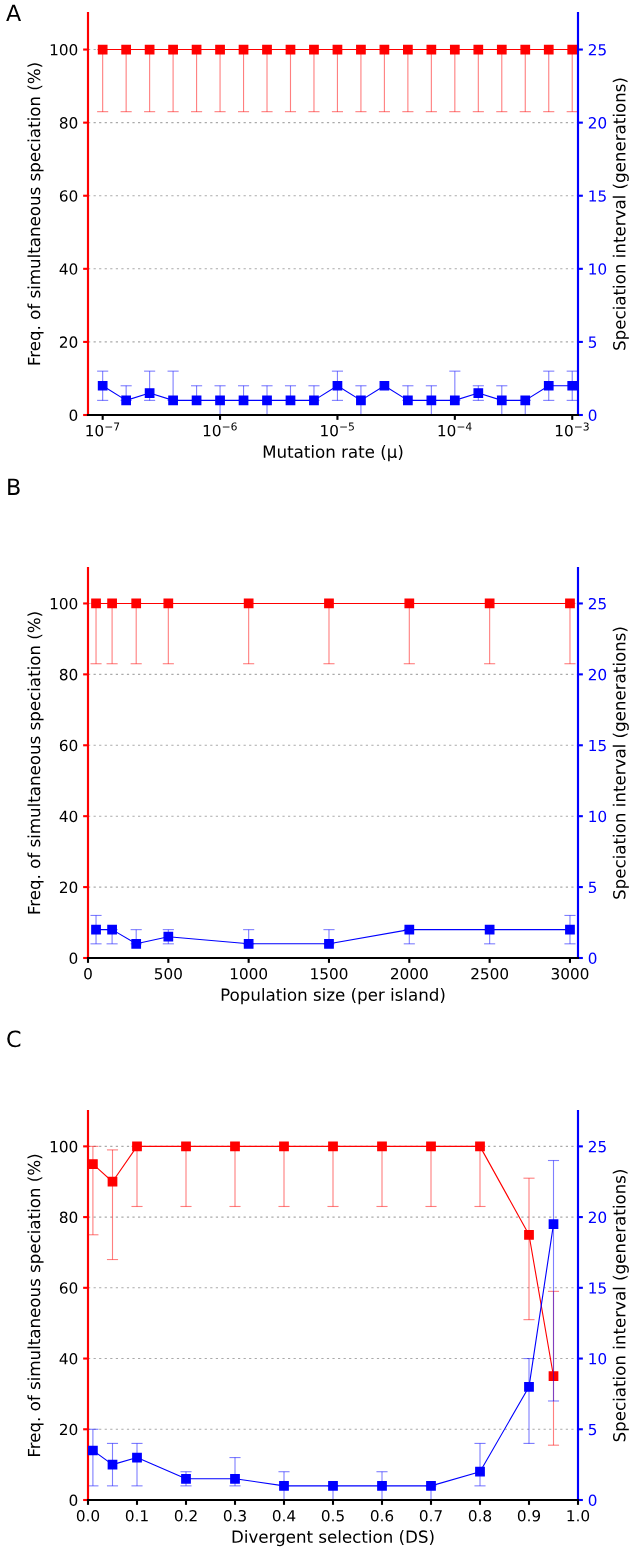 The image size is (629, 1562). Describe the element at coordinates (430, 1515) in the screenshot. I see `x-tick-label: 0.7` at that location.